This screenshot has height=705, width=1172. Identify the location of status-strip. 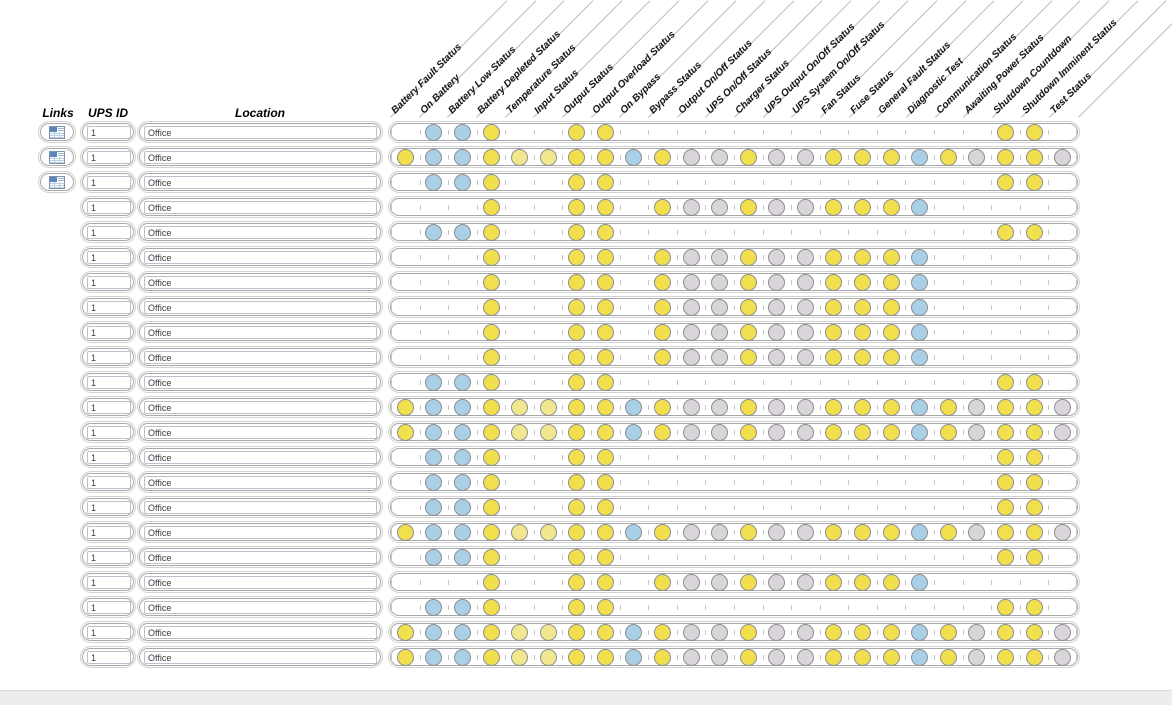
(734, 407).